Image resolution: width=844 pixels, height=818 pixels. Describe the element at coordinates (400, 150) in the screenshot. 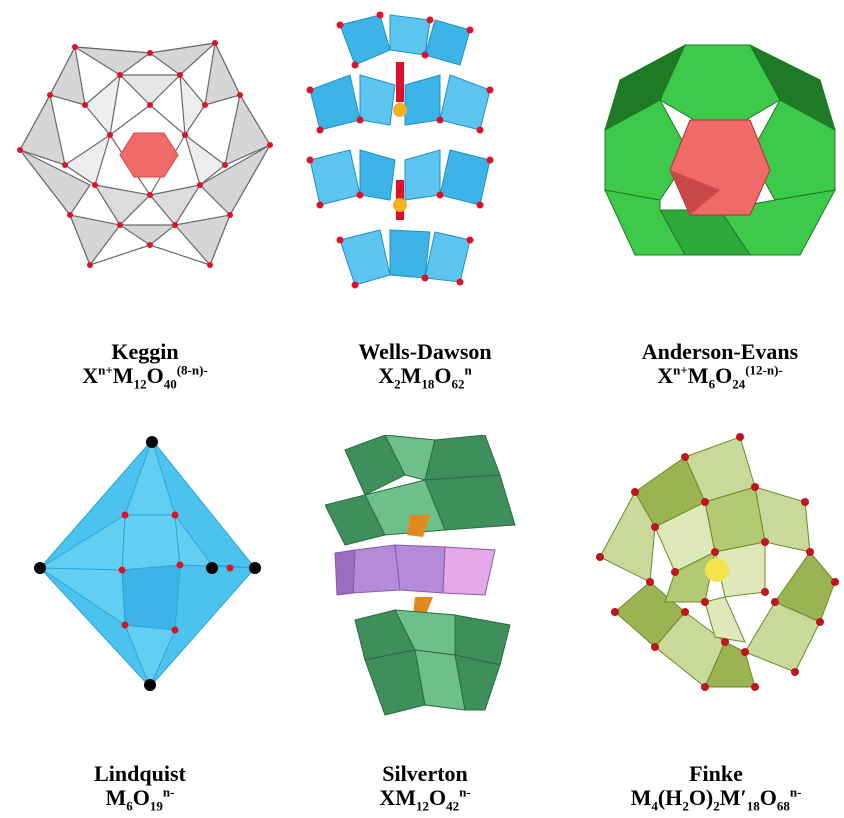

I see `wells-dawson-diagram` at that location.